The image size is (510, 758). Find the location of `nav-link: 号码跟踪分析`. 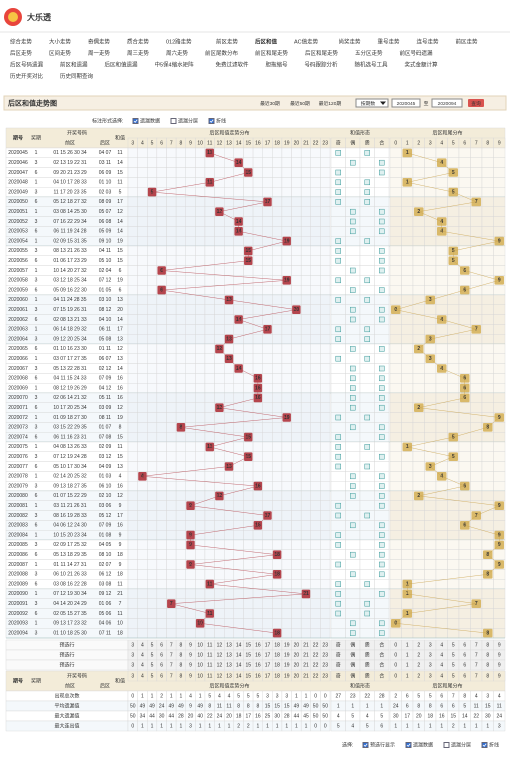

nav-link: 号码跟踪分析 is located at coordinates (322, 64).